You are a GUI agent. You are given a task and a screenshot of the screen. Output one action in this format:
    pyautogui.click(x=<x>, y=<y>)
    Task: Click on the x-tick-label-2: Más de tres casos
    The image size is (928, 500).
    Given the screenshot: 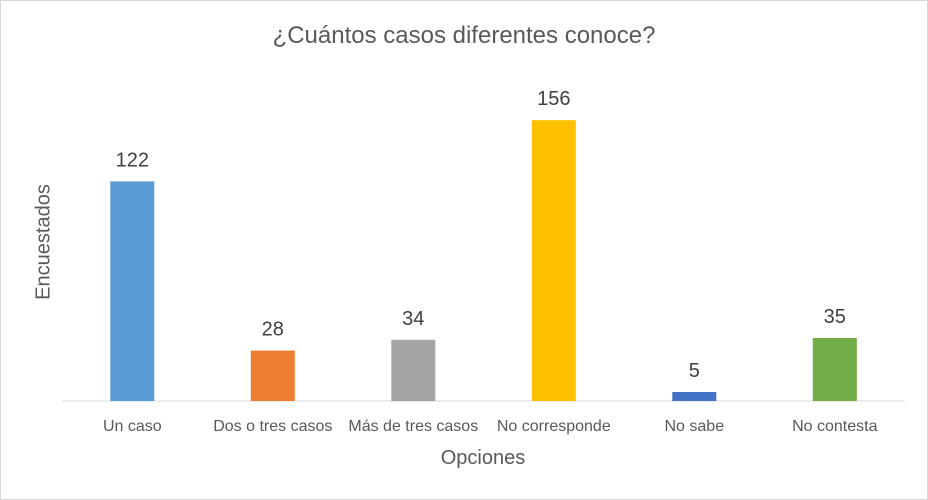 What is the action you would take?
    pyautogui.click(x=413, y=426)
    